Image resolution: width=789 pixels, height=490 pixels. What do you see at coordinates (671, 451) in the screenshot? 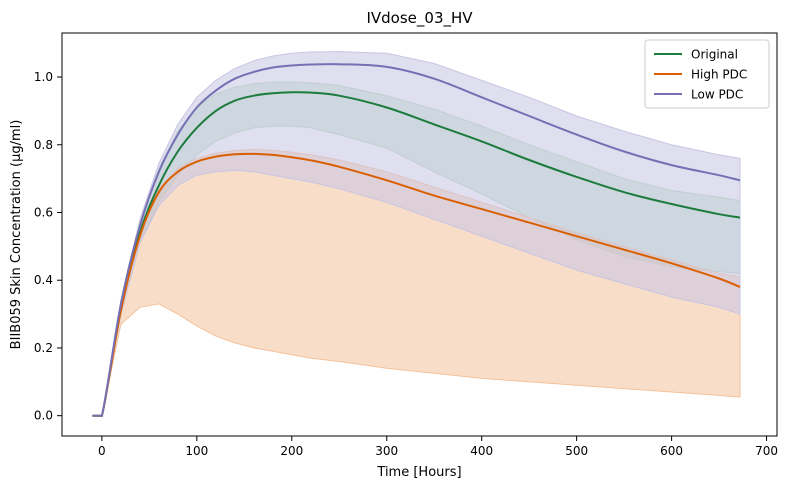
I see `x-tick-label: 600` at bounding box center [671, 451].